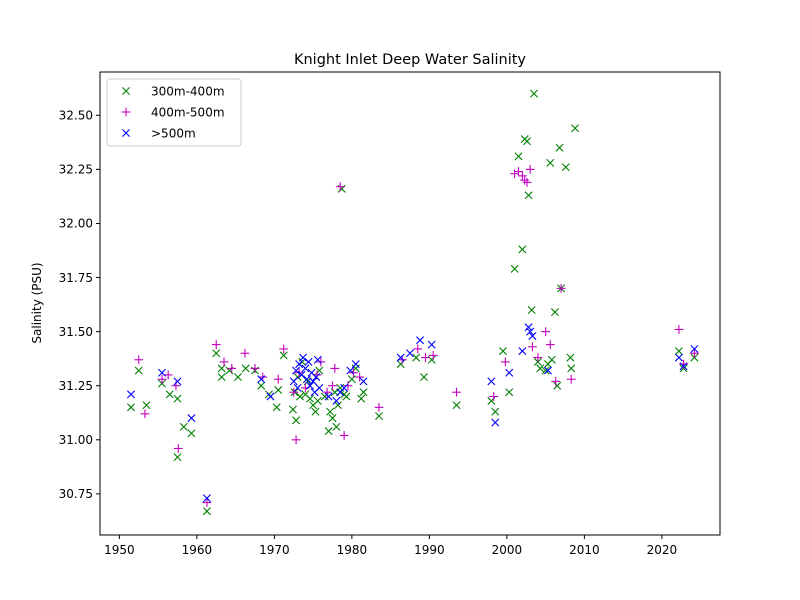 This screenshot has width=800, height=600. What do you see at coordinates (76, 116) in the screenshot?
I see `y-tick-label: 32.50` at bounding box center [76, 116].